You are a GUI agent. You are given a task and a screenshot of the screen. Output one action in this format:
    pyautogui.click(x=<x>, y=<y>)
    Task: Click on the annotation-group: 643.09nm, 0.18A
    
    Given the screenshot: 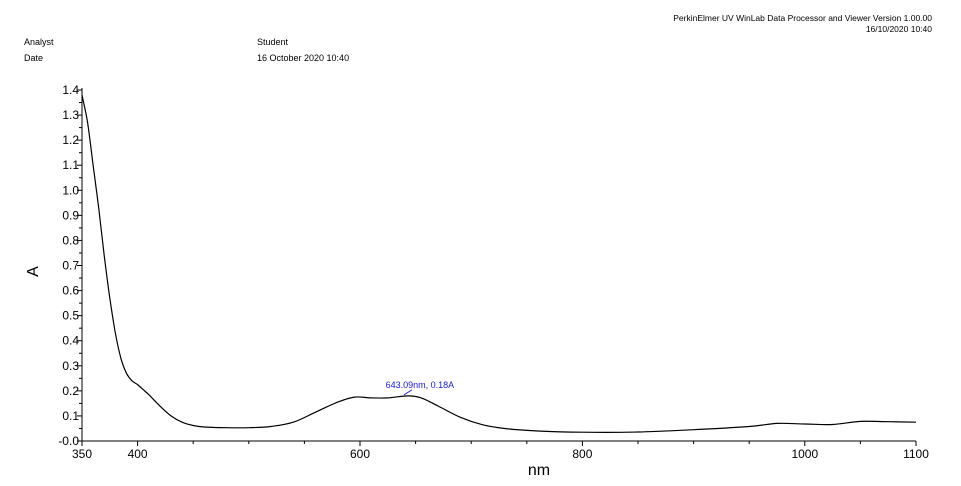 What is the action you would take?
    pyautogui.click(x=420, y=388)
    